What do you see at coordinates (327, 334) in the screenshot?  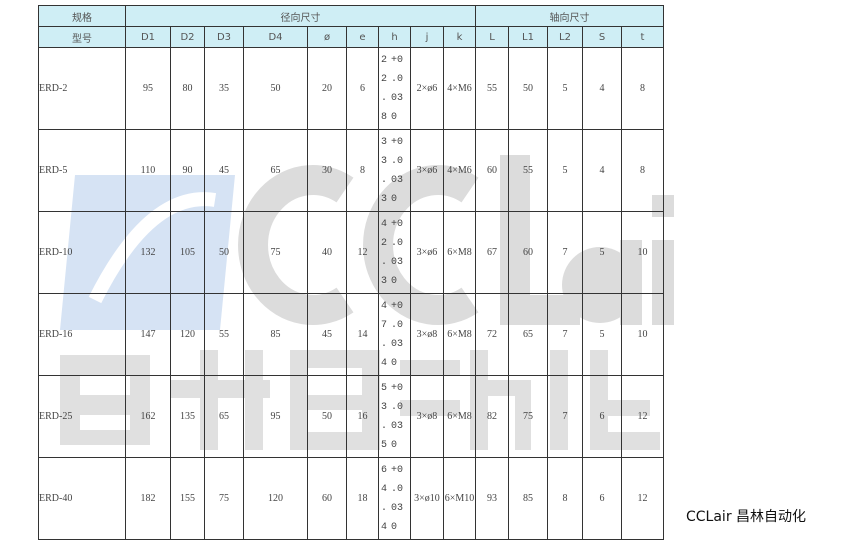 I see `phi-cell: 45` at bounding box center [327, 334].